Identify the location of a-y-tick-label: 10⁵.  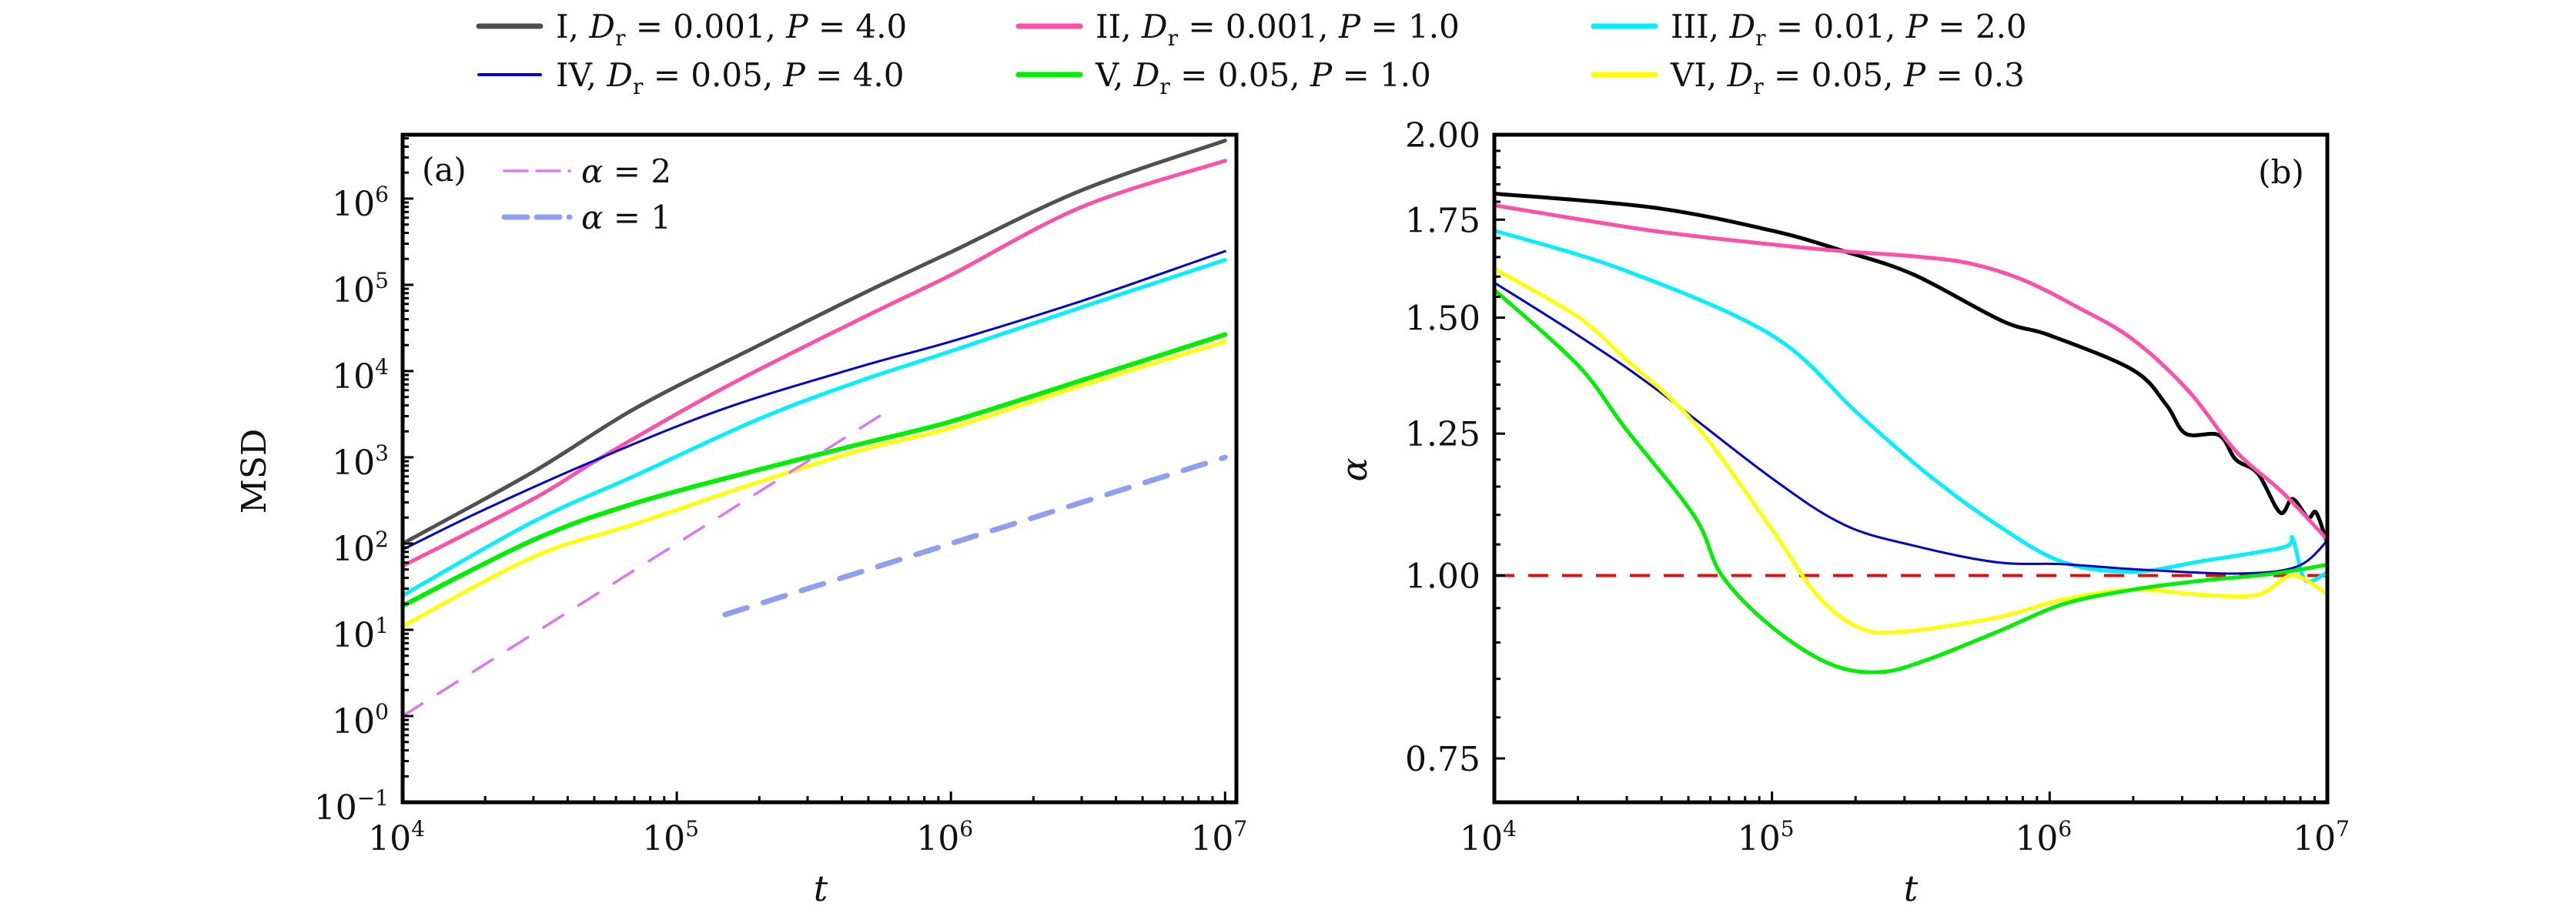
(360, 289).